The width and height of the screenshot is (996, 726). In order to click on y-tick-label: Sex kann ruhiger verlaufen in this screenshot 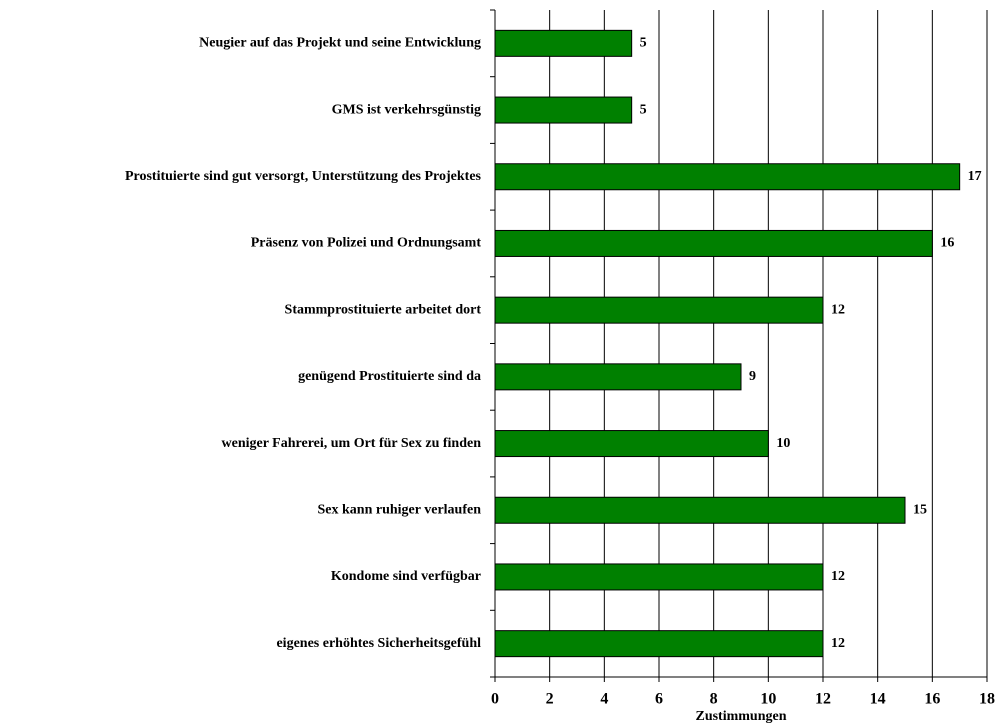, I will do `click(400, 509)`.